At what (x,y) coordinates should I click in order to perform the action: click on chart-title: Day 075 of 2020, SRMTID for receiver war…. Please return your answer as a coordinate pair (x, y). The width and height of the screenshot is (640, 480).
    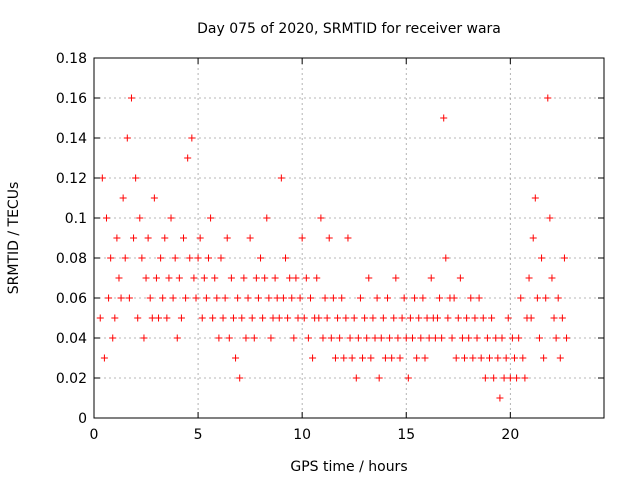
    Looking at the image, I should click on (349, 29).